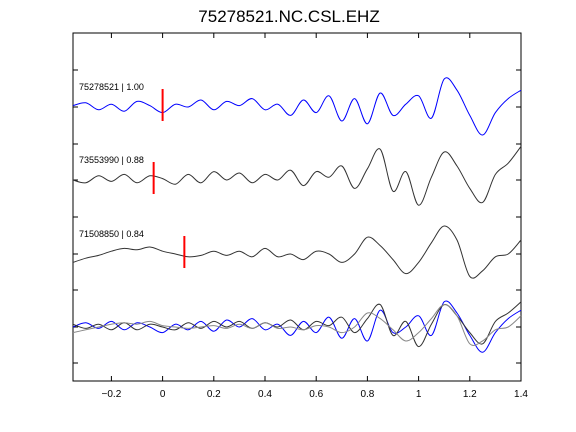  I want to click on x-tick-label: 0.2, so click(214, 394).